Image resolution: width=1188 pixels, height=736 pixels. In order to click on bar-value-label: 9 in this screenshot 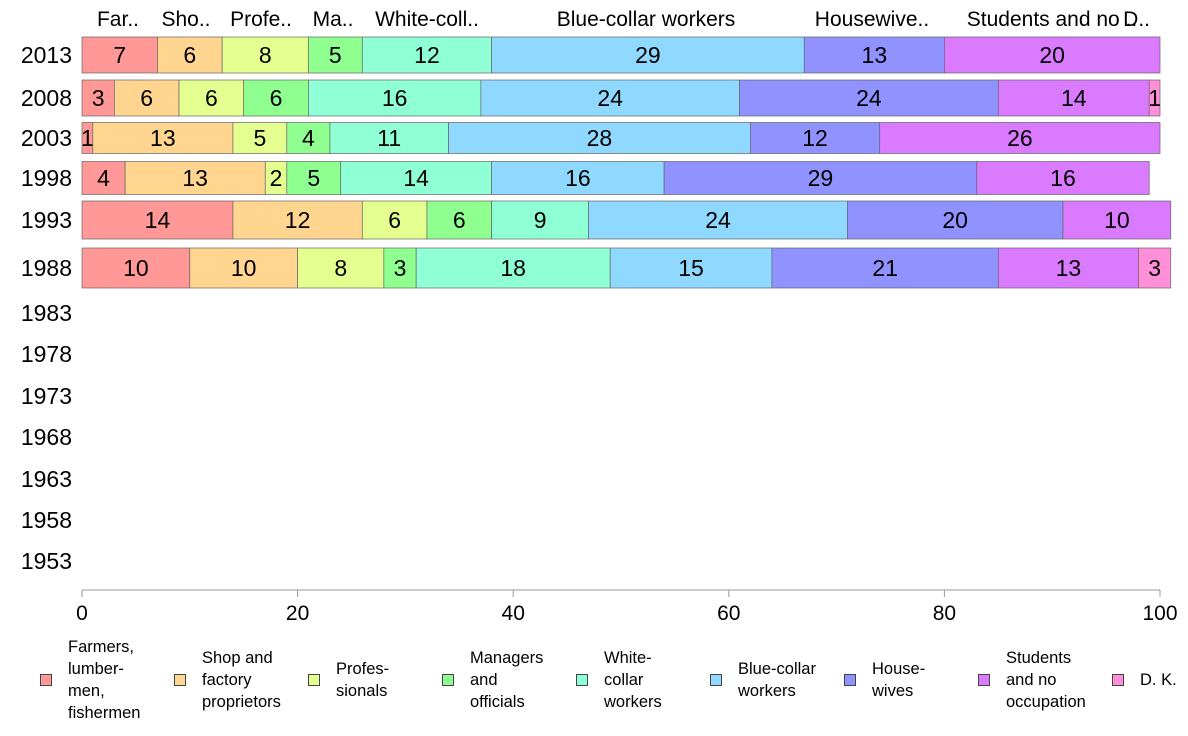, I will do `click(540, 220)`.